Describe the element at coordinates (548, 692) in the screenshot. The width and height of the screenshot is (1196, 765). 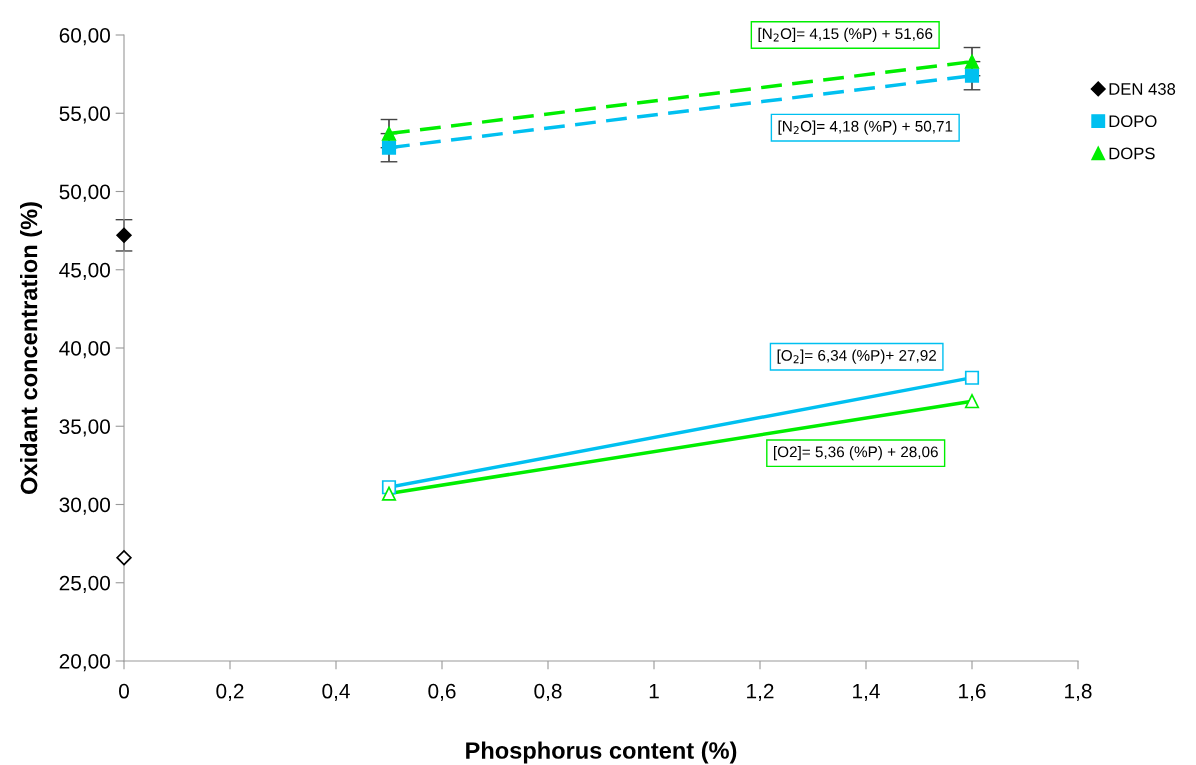
I see `x-tick-label: 0,8` at that location.